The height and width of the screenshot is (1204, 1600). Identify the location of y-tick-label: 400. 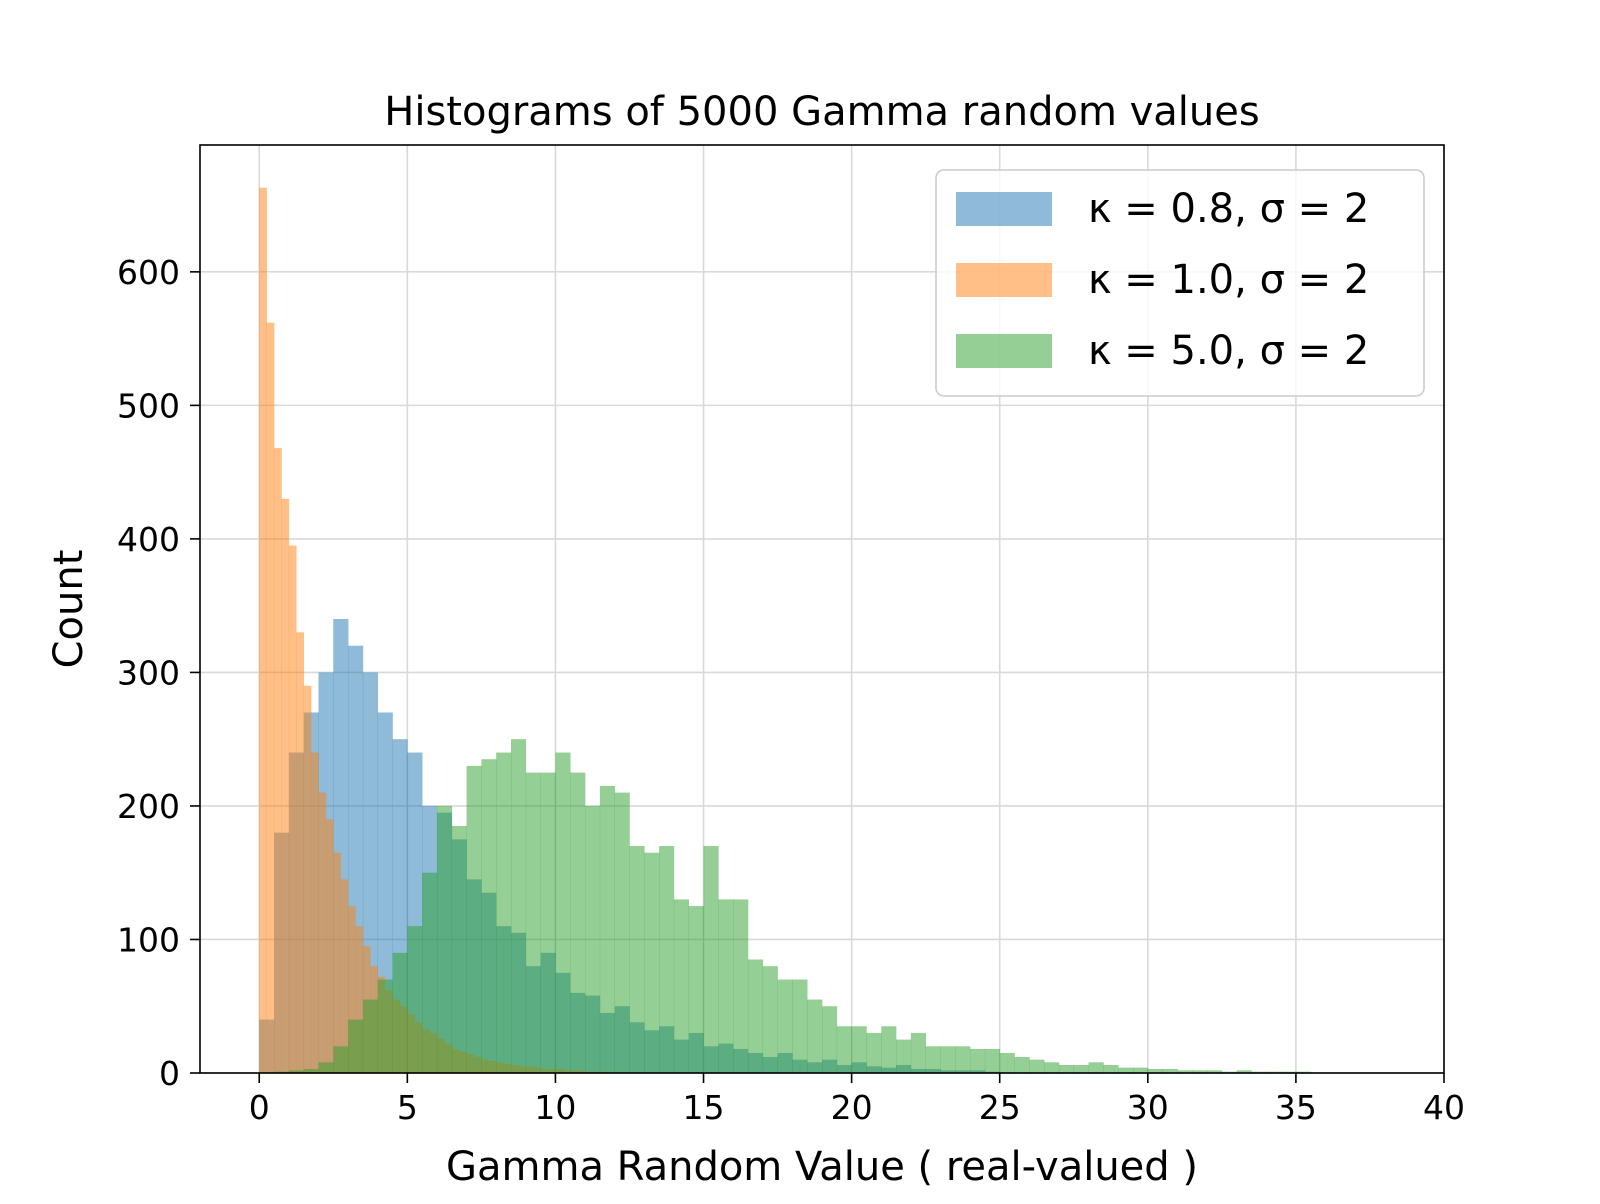
(148, 539).